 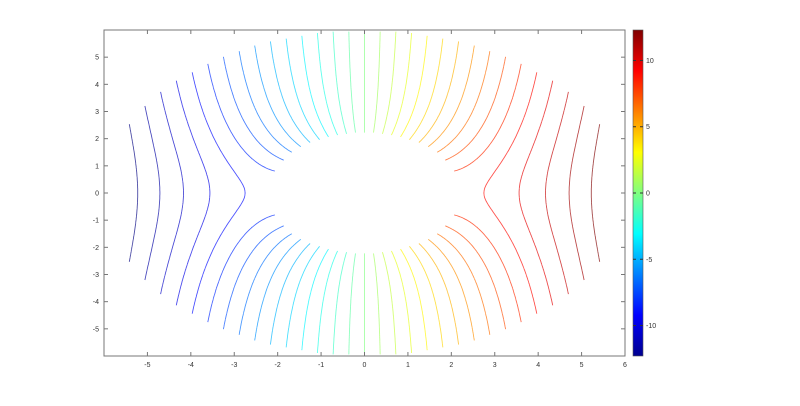 I want to click on colorbar-tick-label: -5, so click(x=649, y=260).